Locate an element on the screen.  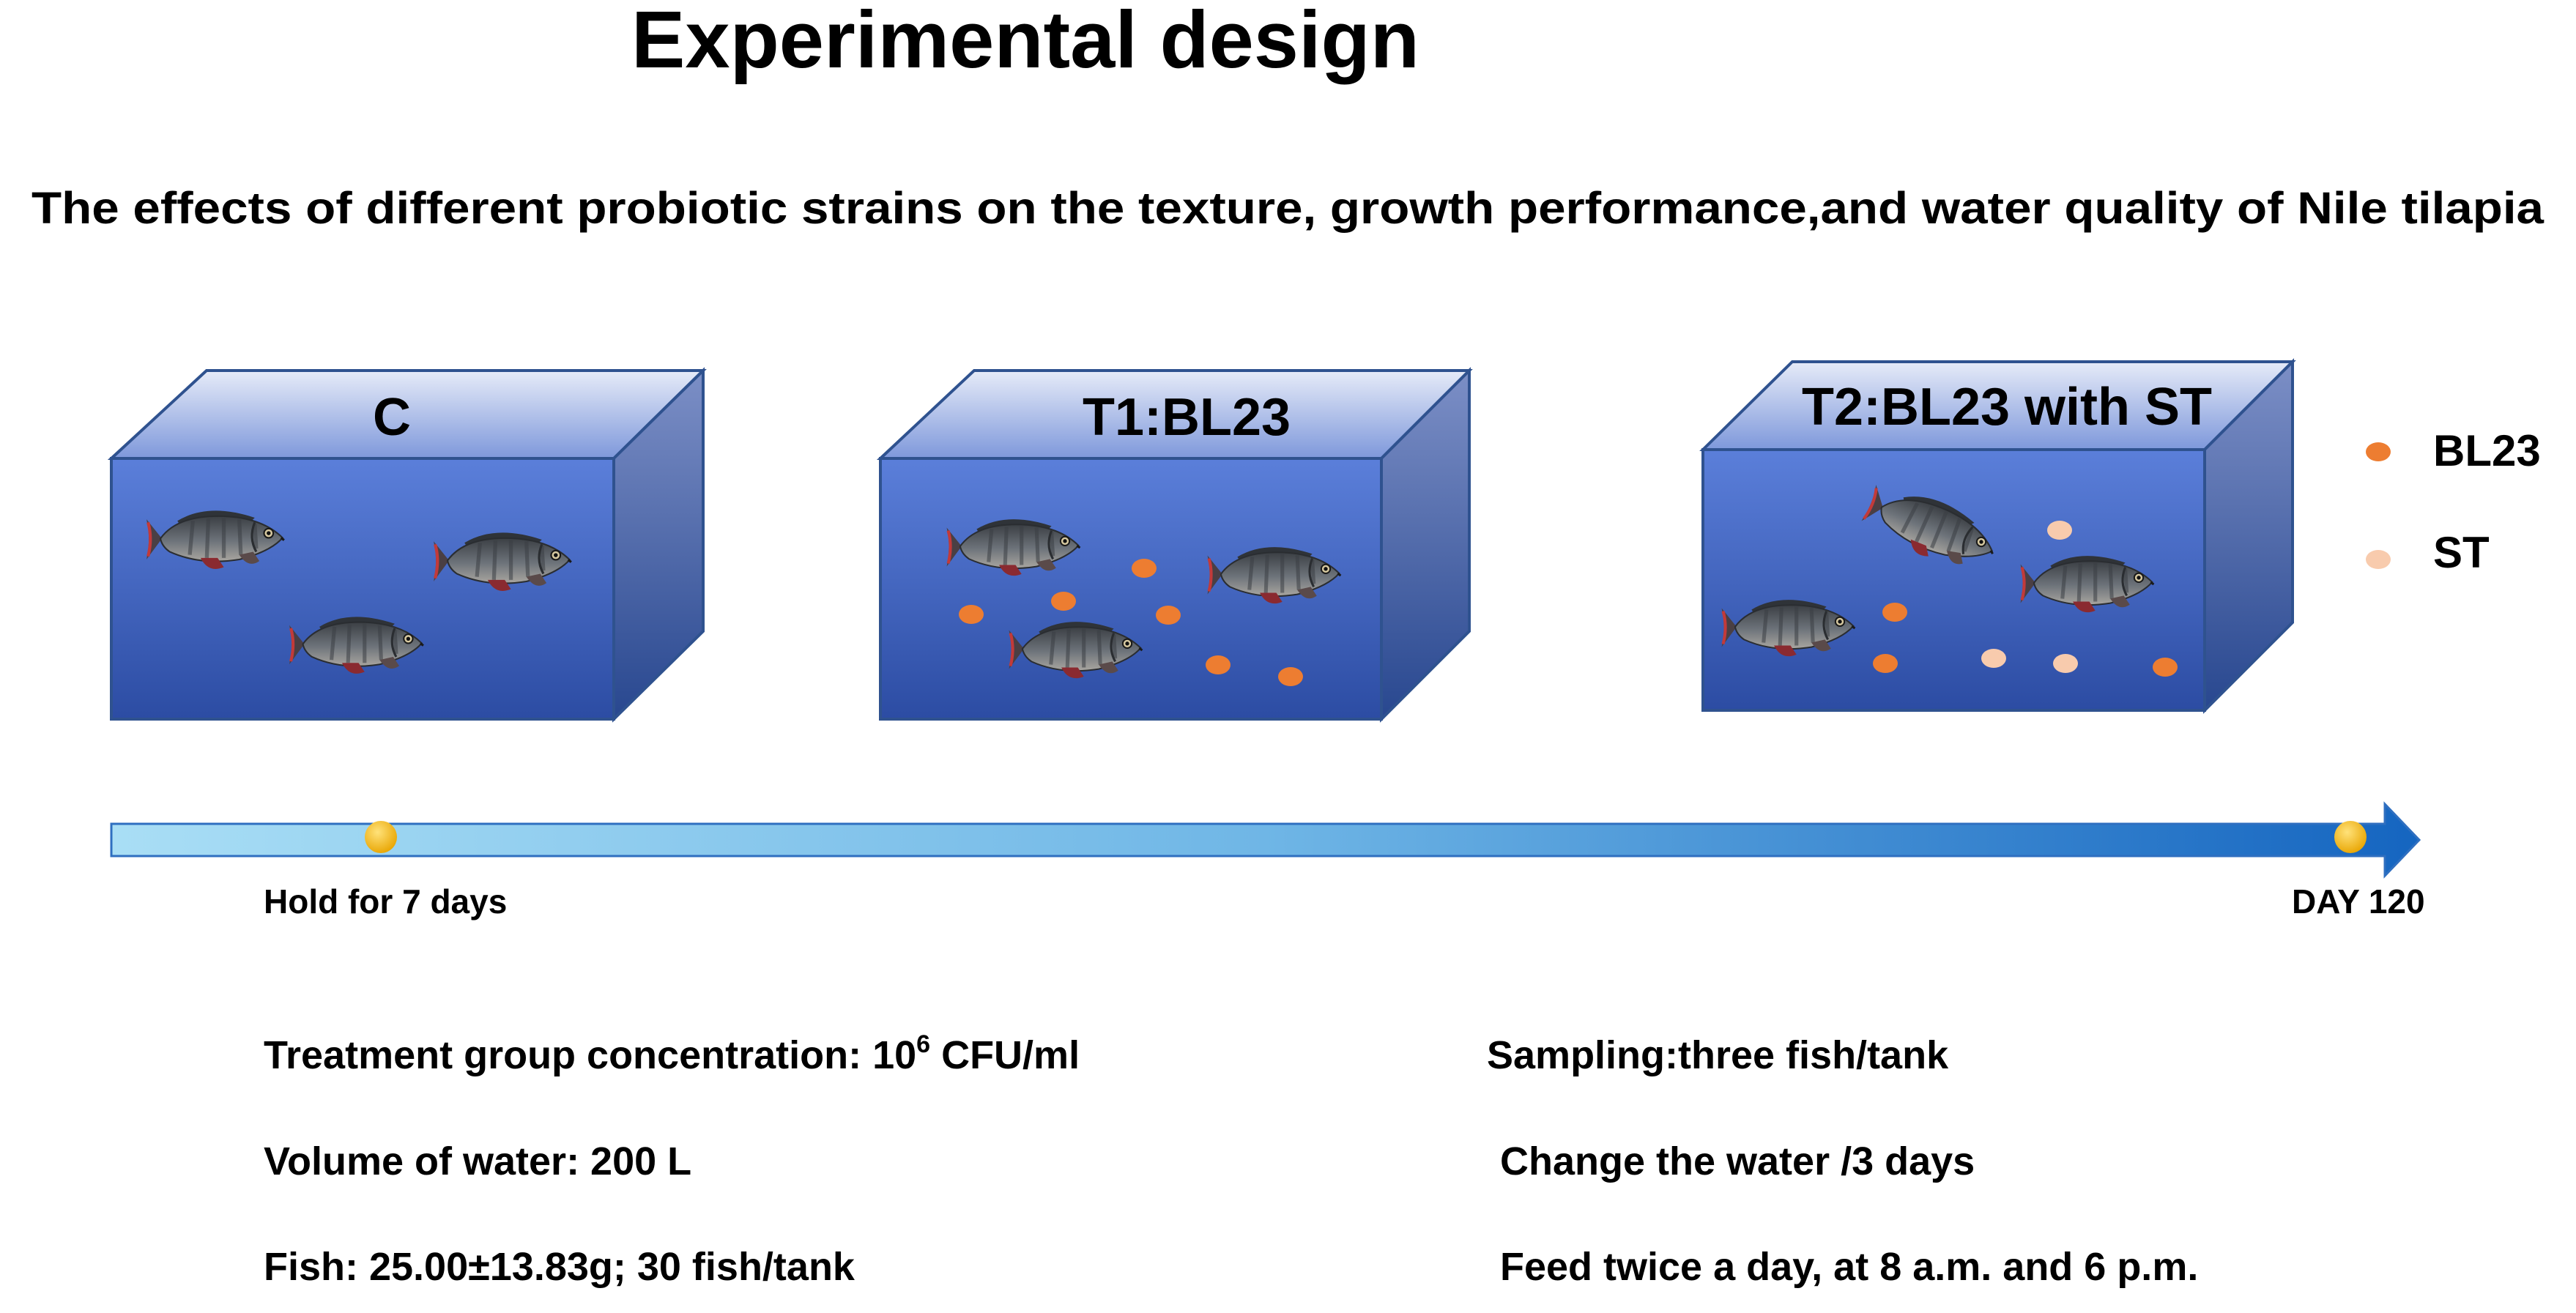
detail-fish: Fish: 25.00±13.83g; 30 fish/tank is located at coordinates (559, 1267).